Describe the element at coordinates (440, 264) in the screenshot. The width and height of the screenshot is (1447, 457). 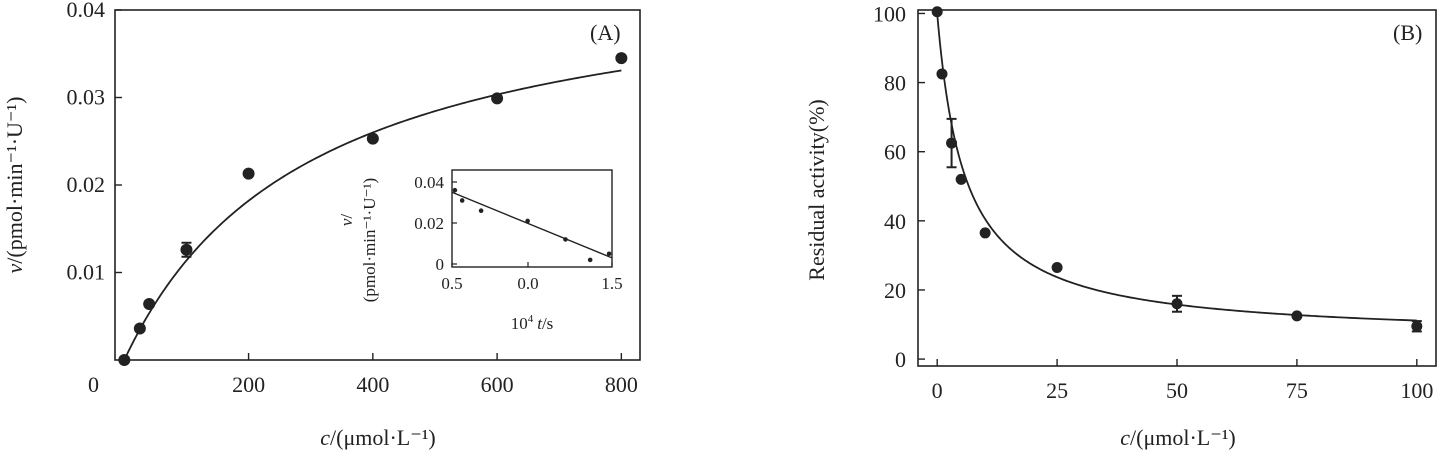
I see `inset-y-tick-label: 0` at that location.